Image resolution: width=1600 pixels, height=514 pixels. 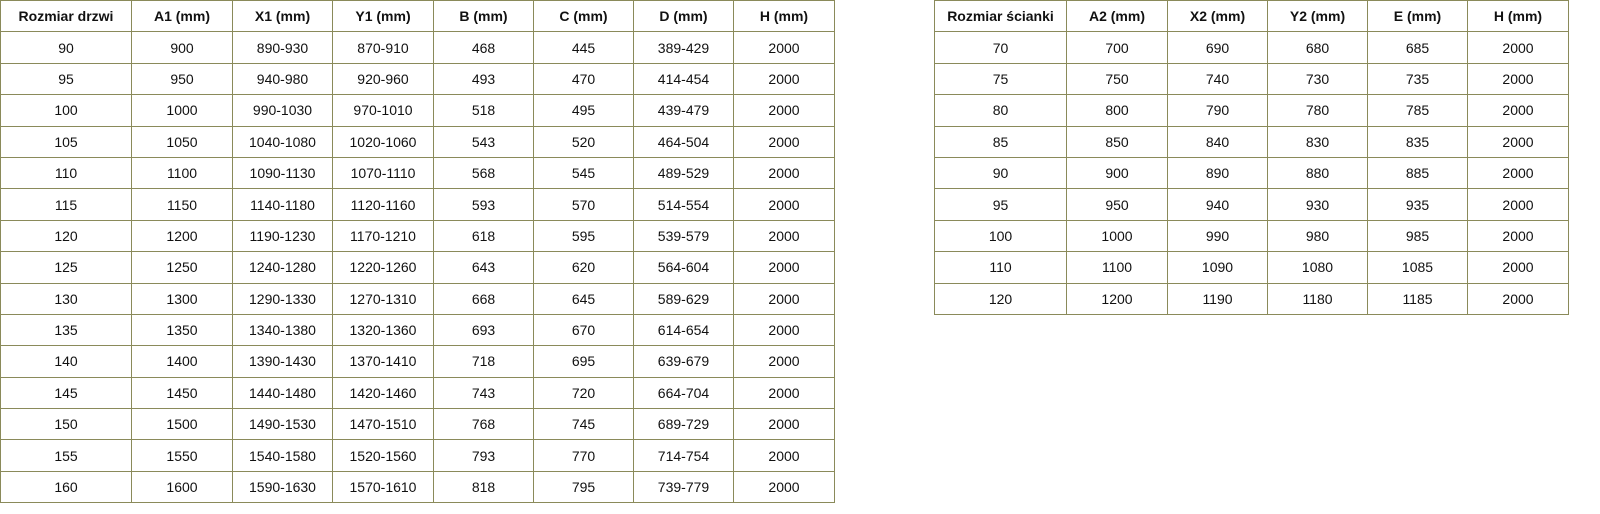 What do you see at coordinates (66, 141) in the screenshot?
I see `table-cell: 105` at bounding box center [66, 141].